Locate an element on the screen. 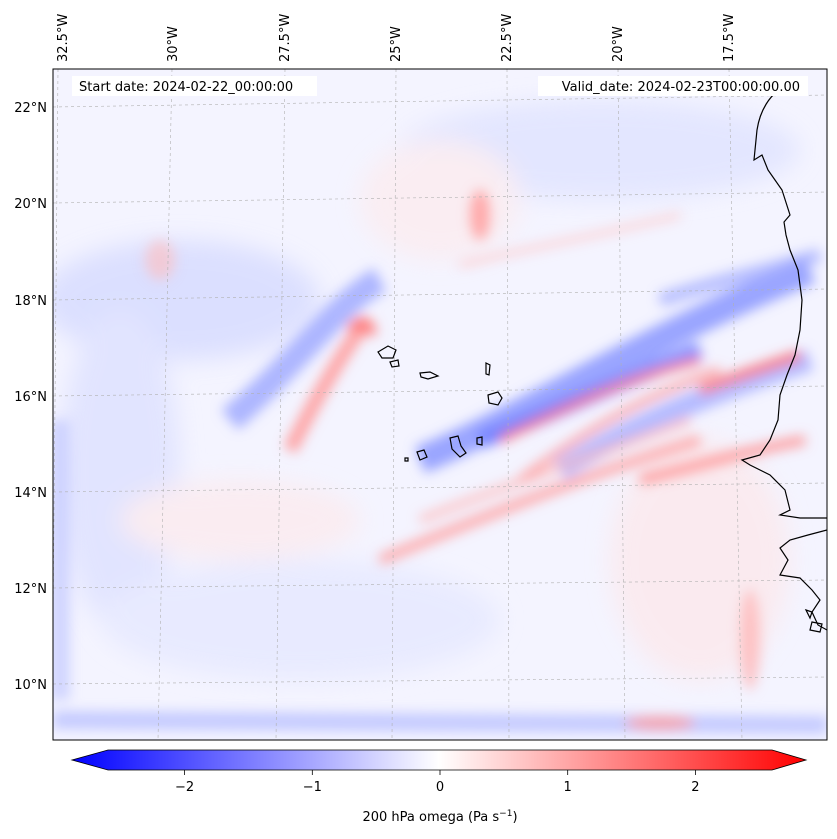 The height and width of the screenshot is (839, 837). lon-label: 22.5°W is located at coordinates (507, 38).